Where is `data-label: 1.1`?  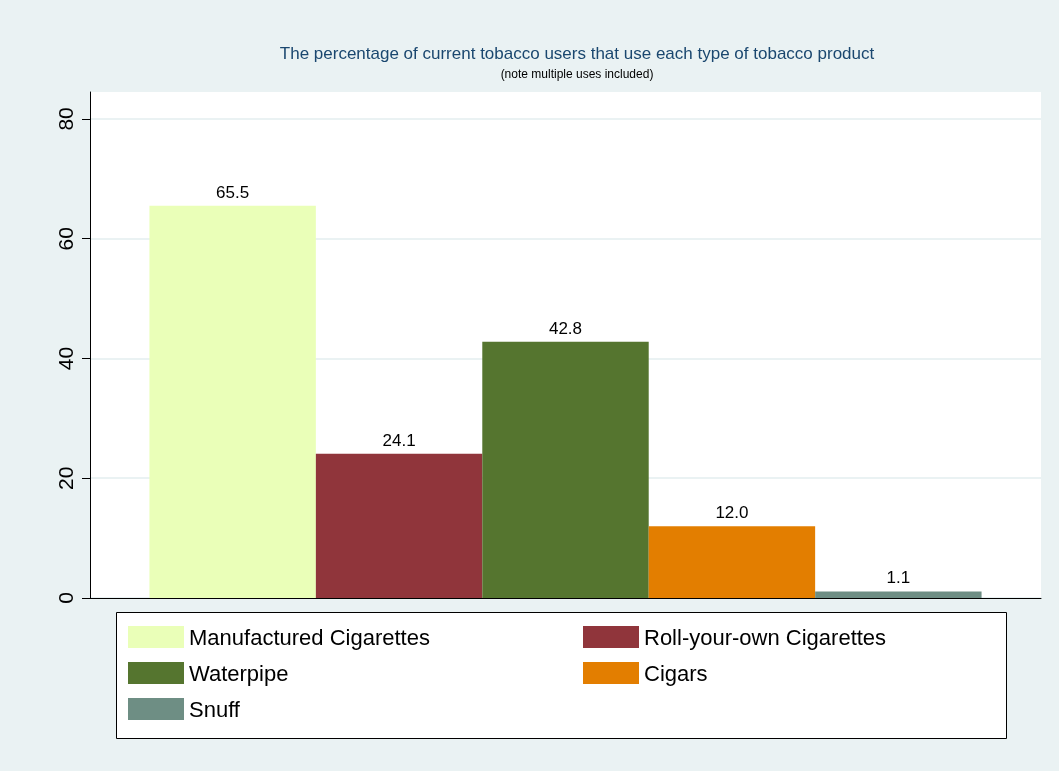 data-label: 1.1 is located at coordinates (898, 578).